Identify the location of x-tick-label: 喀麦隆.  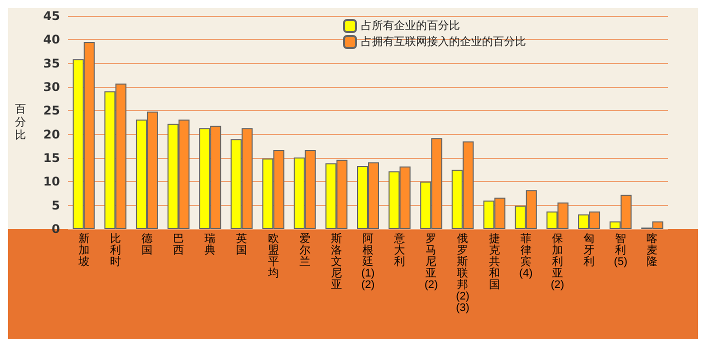
(652, 250).